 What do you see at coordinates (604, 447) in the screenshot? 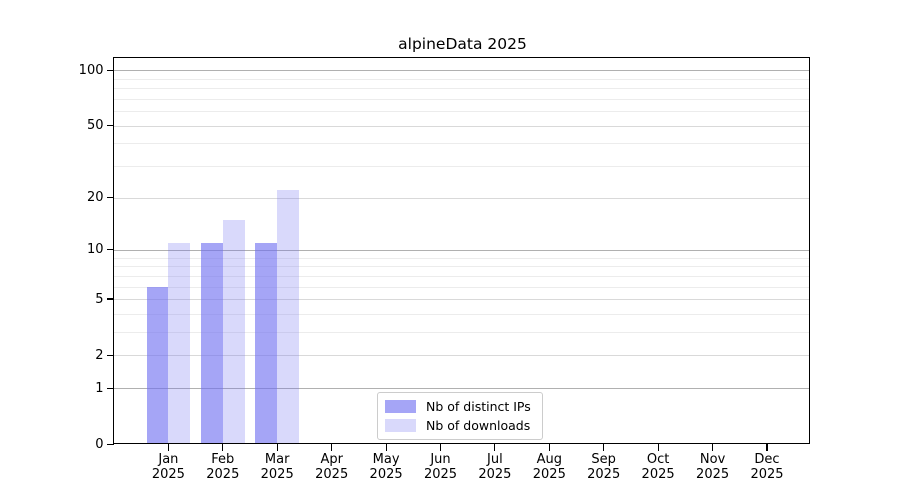
I see `x-tick-sep` at bounding box center [604, 447].